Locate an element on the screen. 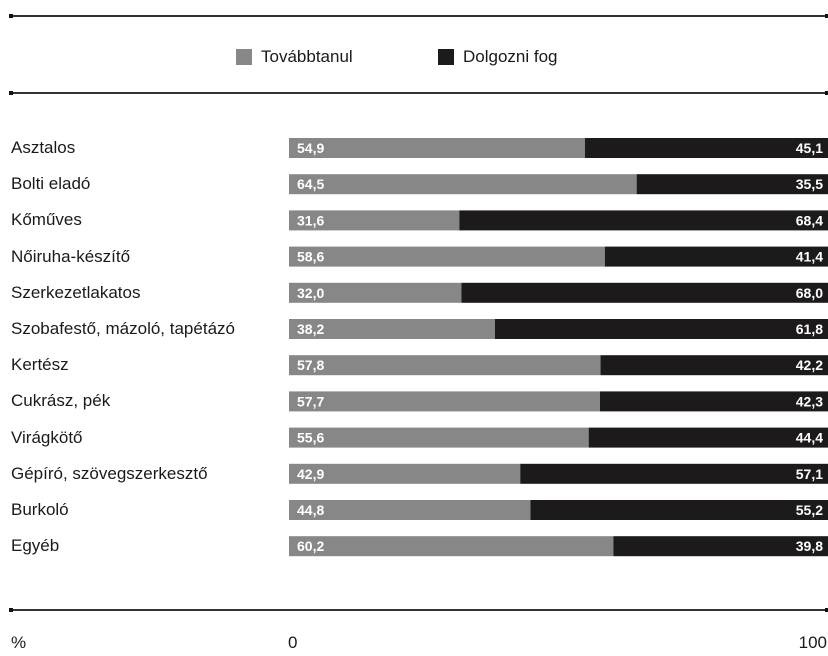 The width and height of the screenshot is (828, 656). category-label: Szerkezetlakatos is located at coordinates (76, 292).